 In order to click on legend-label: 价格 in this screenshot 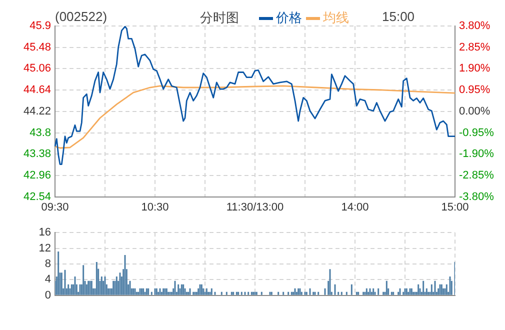, I will do `click(289, 17)`.